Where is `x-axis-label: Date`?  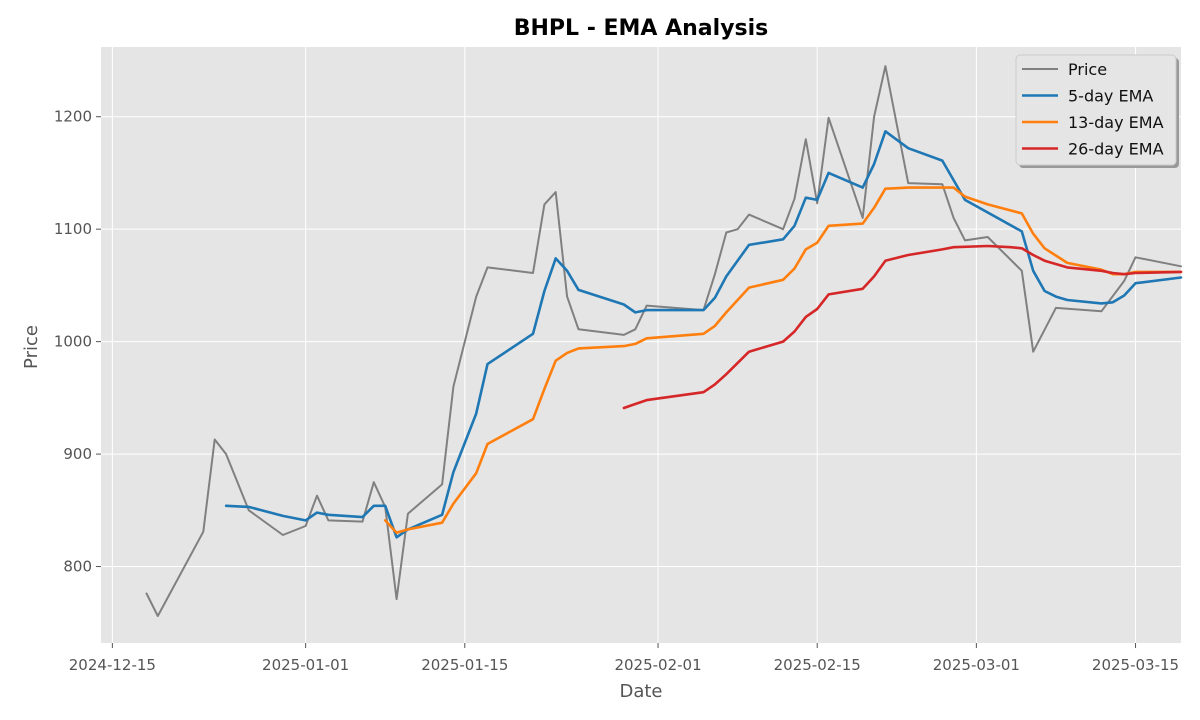
x-axis-label: Date is located at coordinates (640, 691).